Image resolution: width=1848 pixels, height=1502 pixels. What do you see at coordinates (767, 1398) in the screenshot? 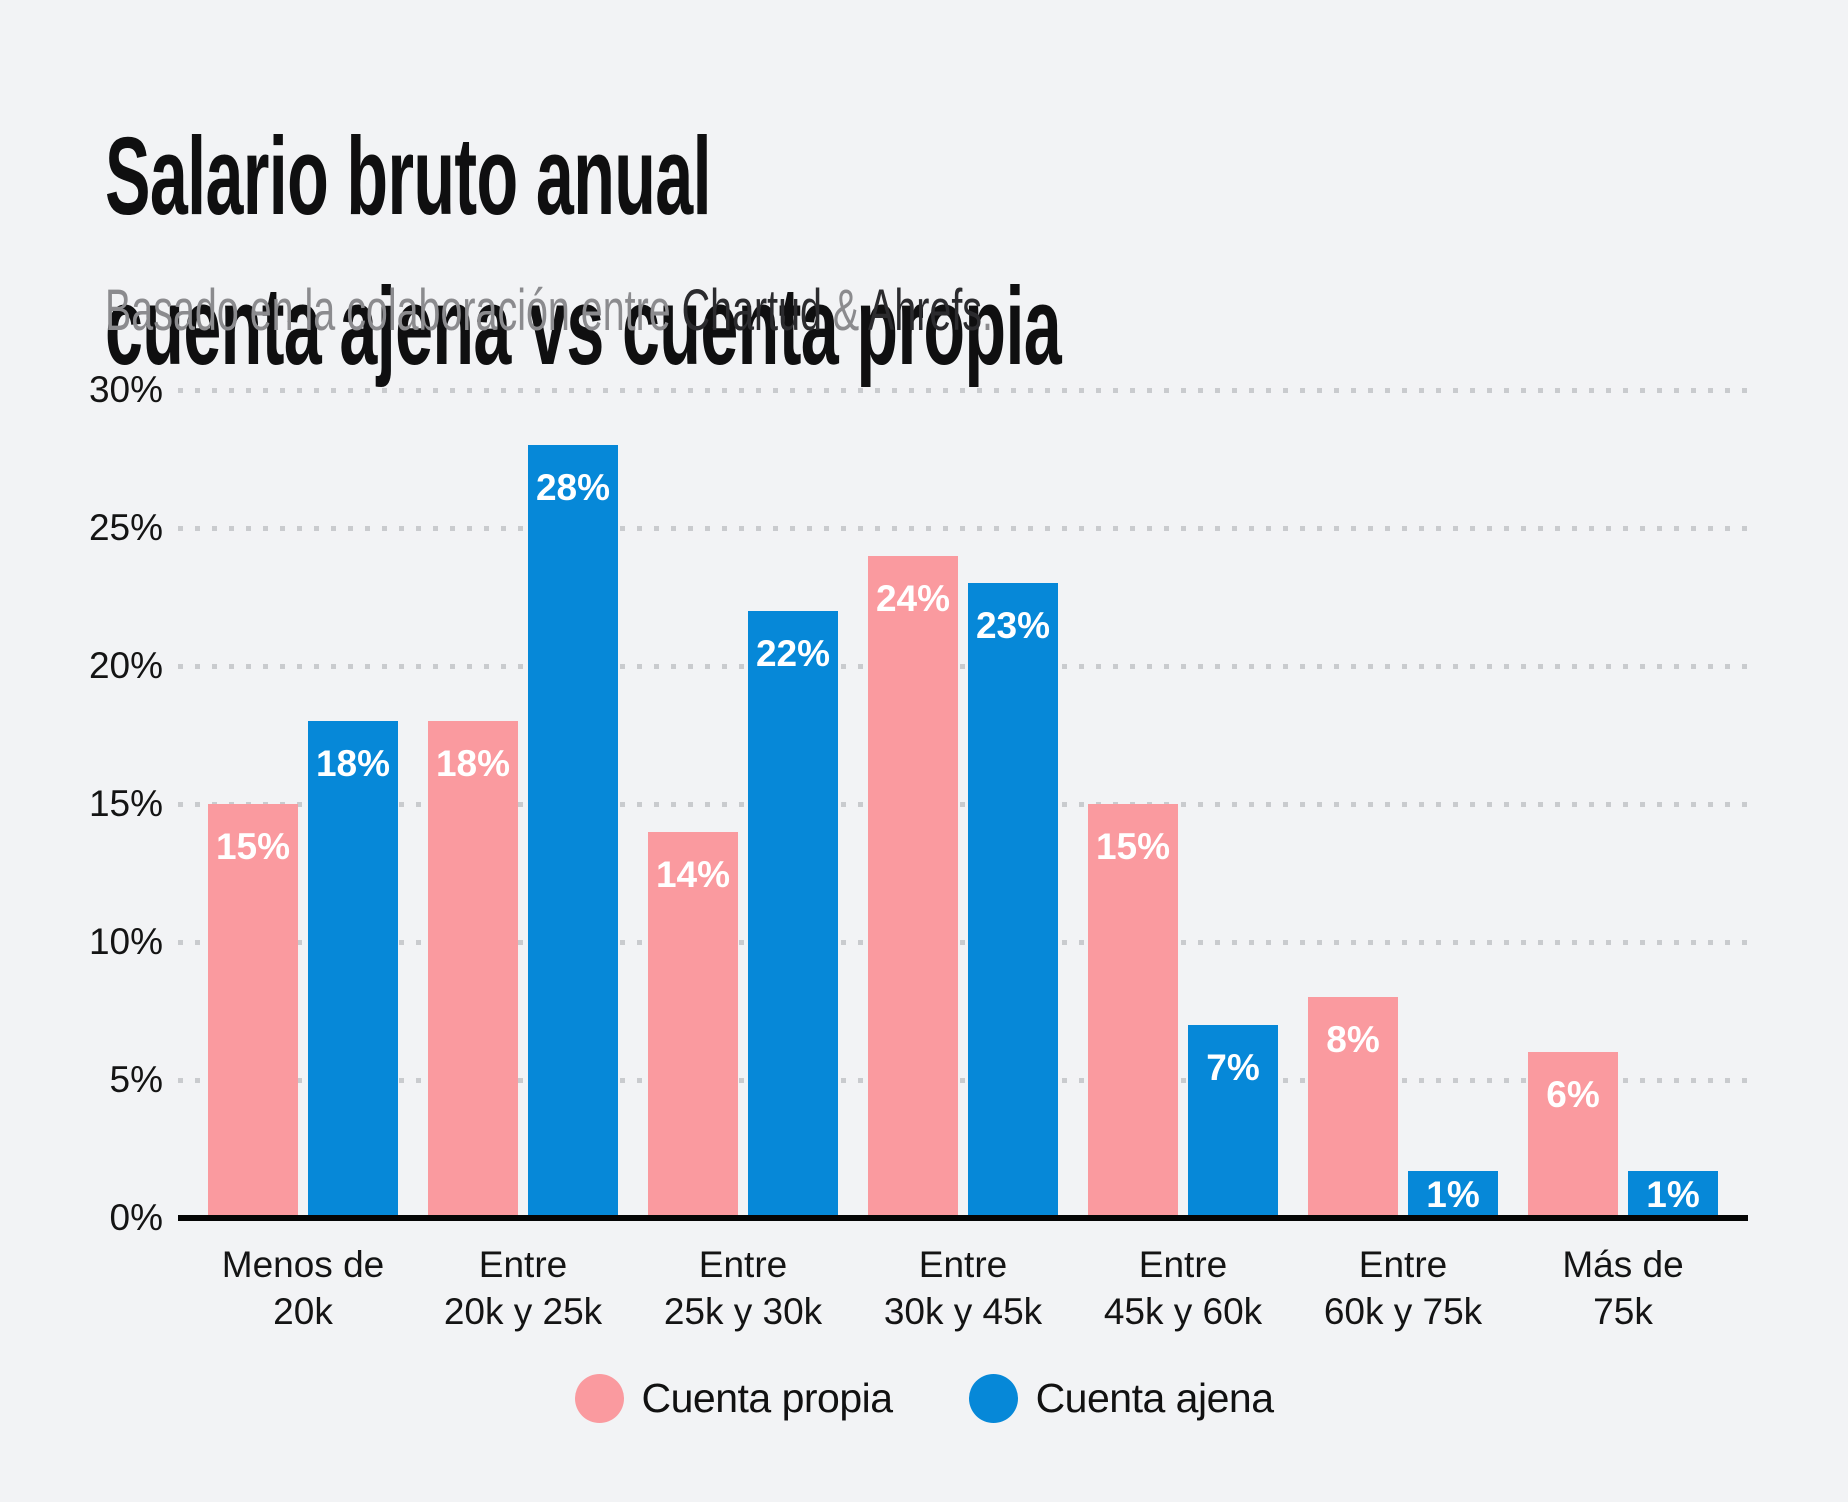
I see `legend-label: Cuenta propia` at bounding box center [767, 1398].